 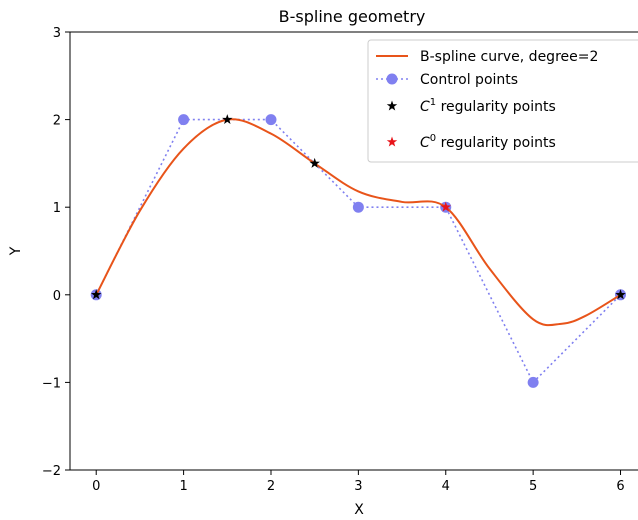 What do you see at coordinates (57, 296) in the screenshot?
I see `y-tick-label: 0` at bounding box center [57, 296].